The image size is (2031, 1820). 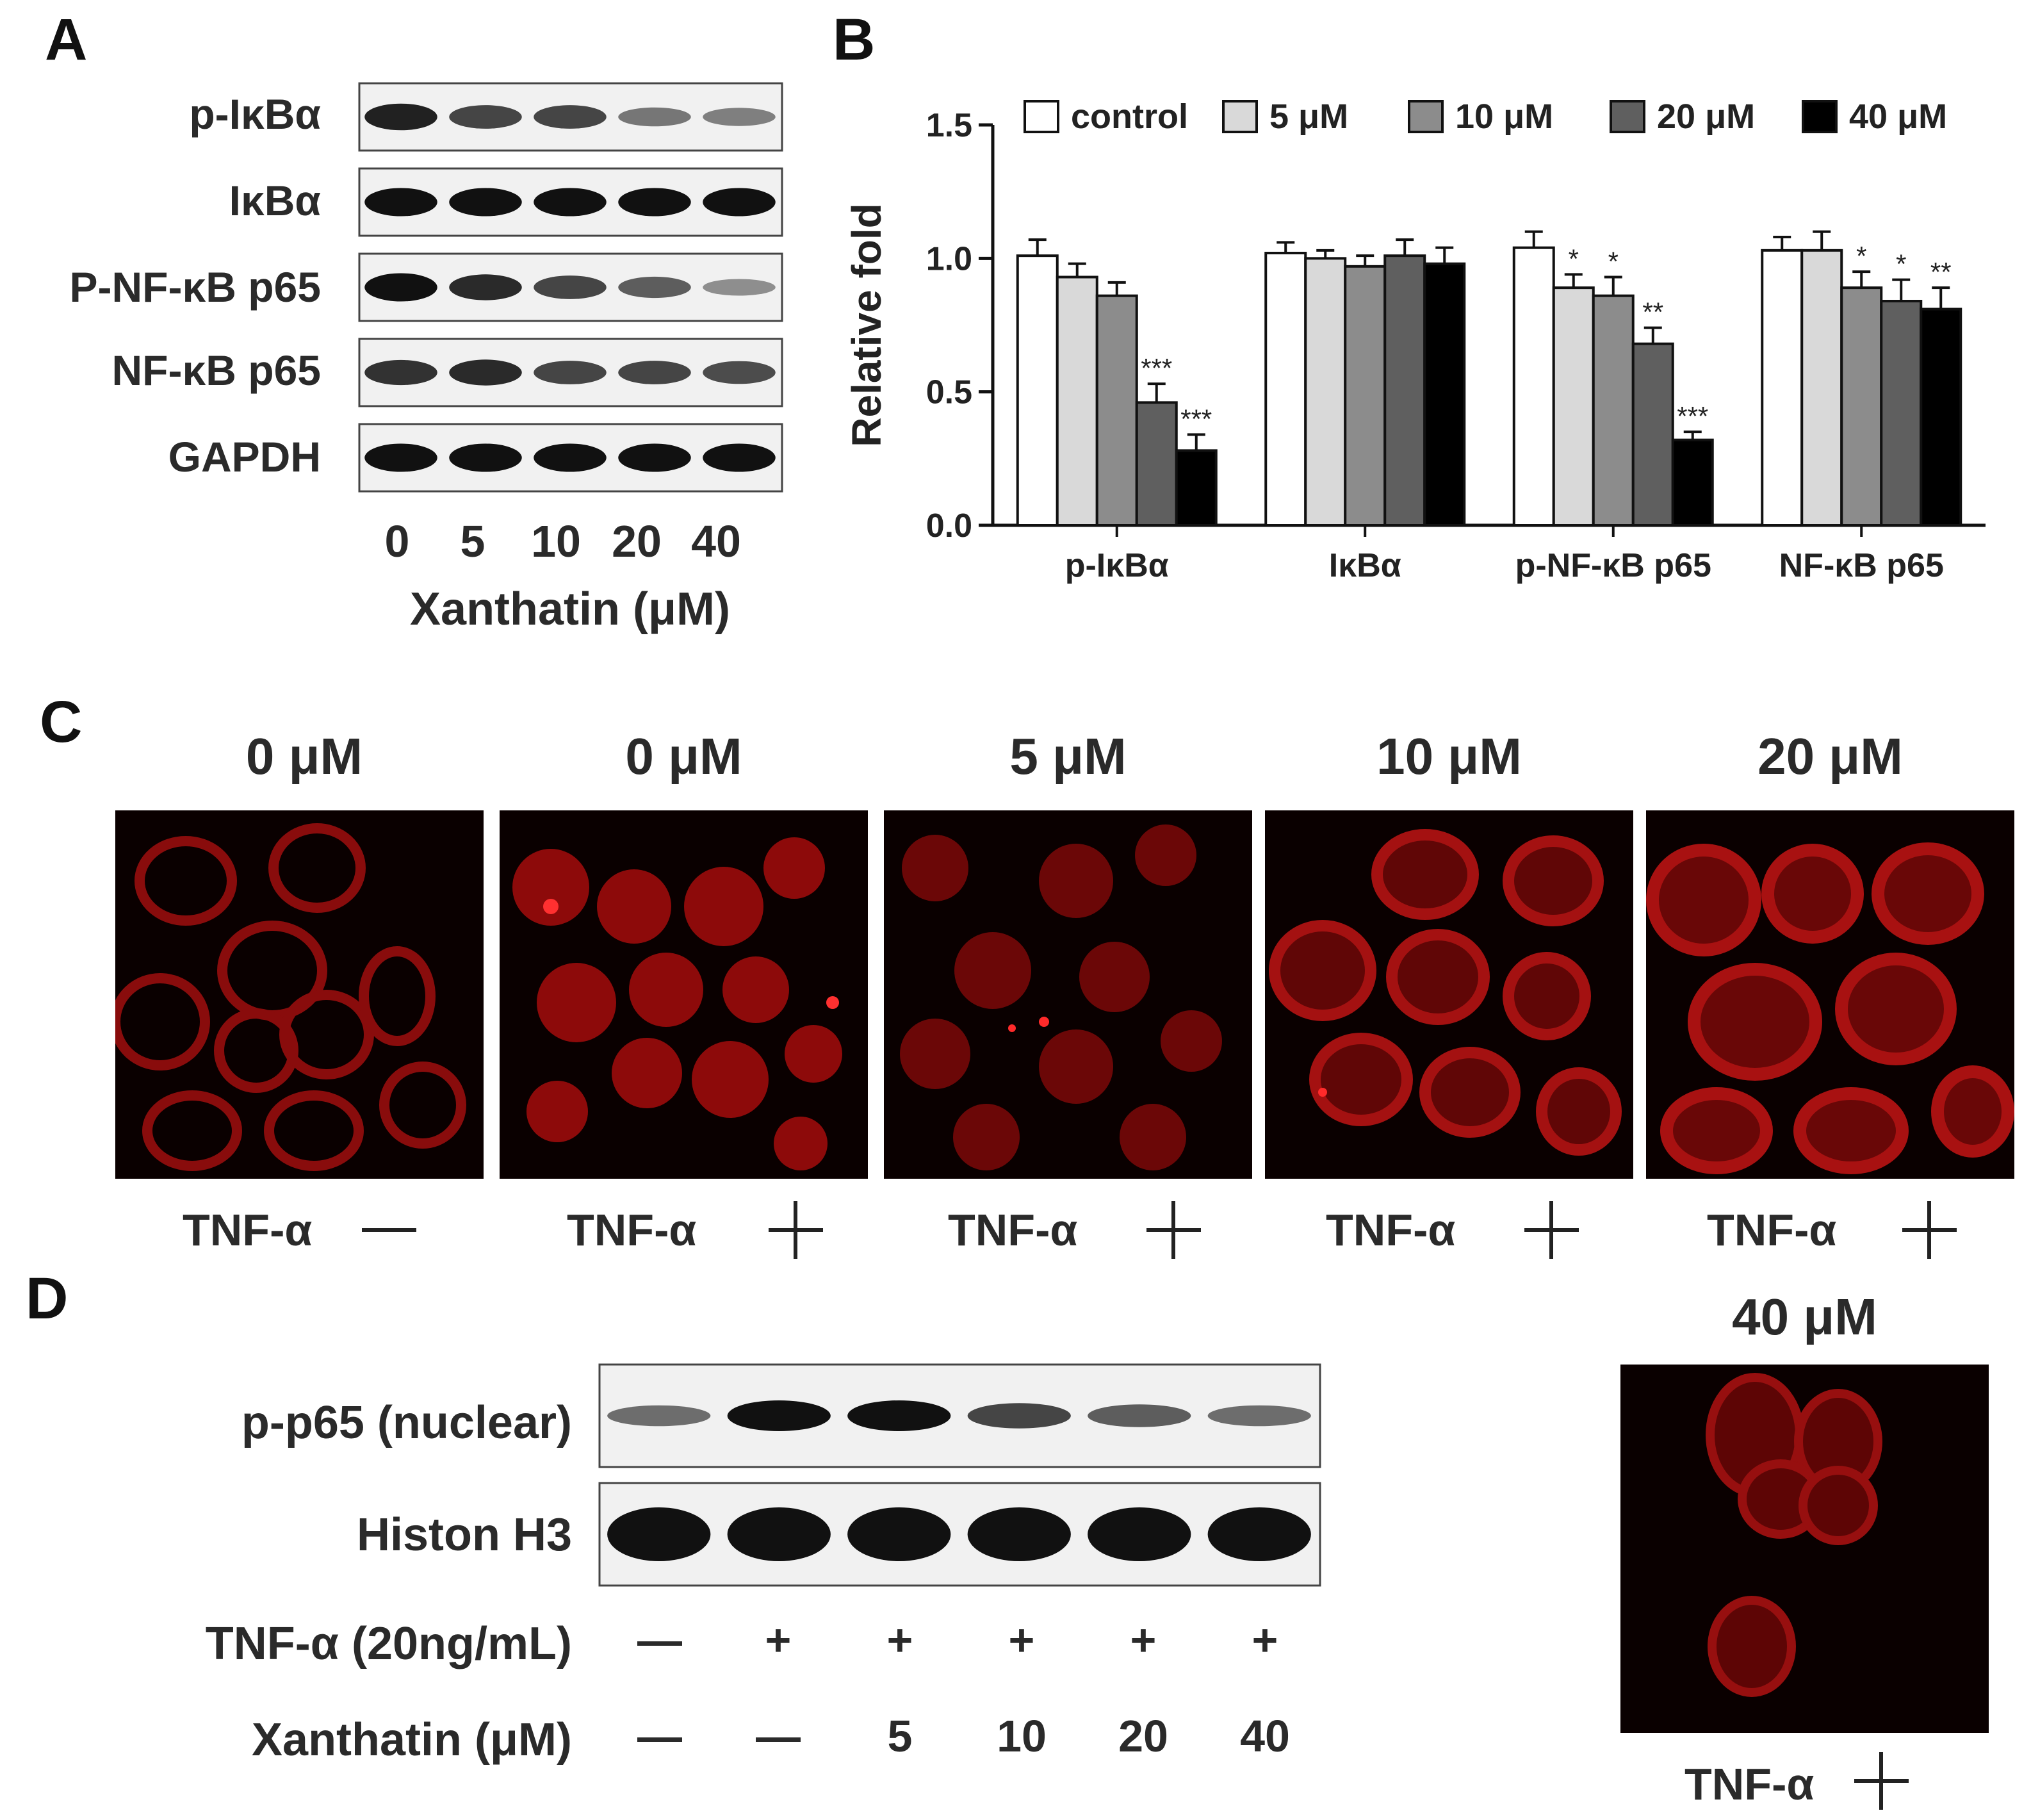 I want to click on y-tick-label: 0.5, so click(x=949, y=392).